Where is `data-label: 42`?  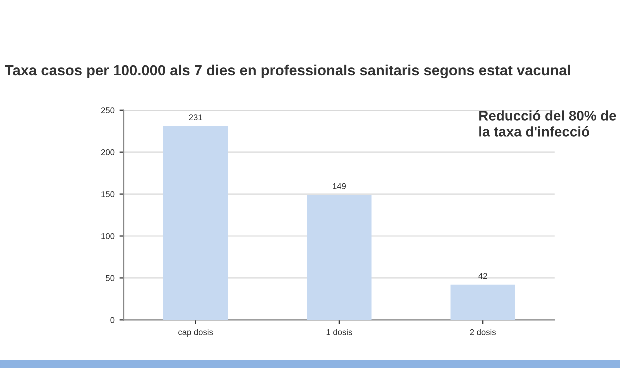
data-label: 42 is located at coordinates (483, 276).